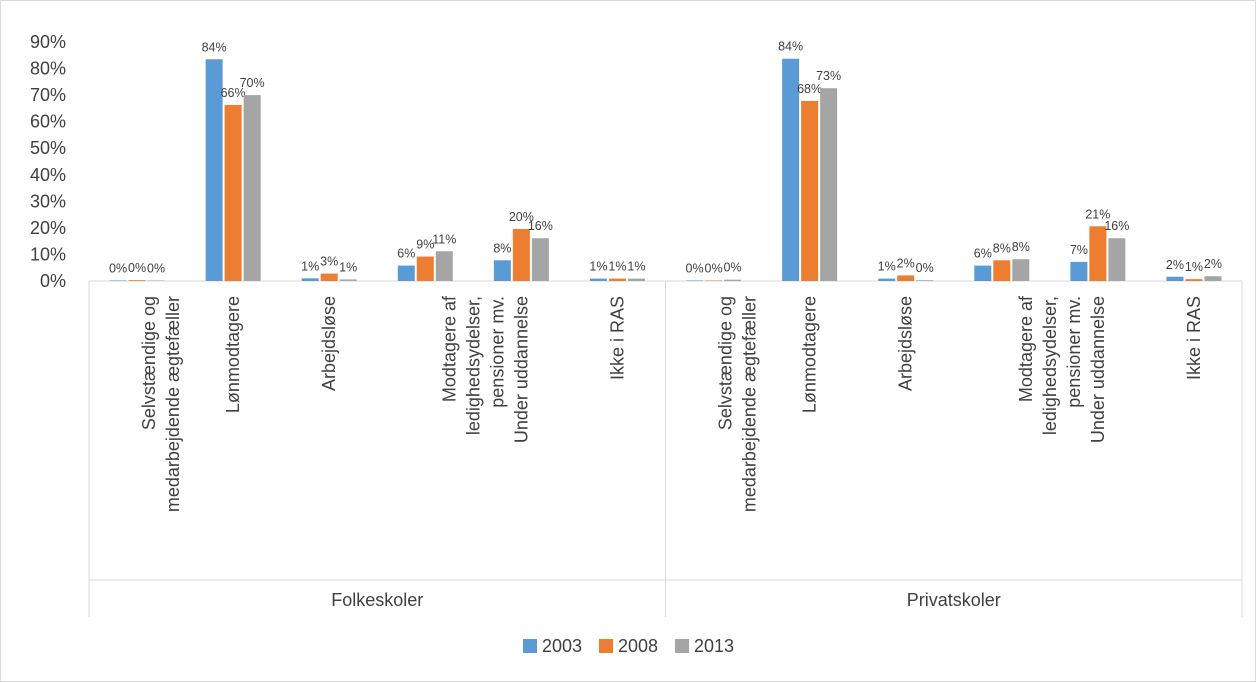  I want to click on legend-swatch-2003, so click(530, 646).